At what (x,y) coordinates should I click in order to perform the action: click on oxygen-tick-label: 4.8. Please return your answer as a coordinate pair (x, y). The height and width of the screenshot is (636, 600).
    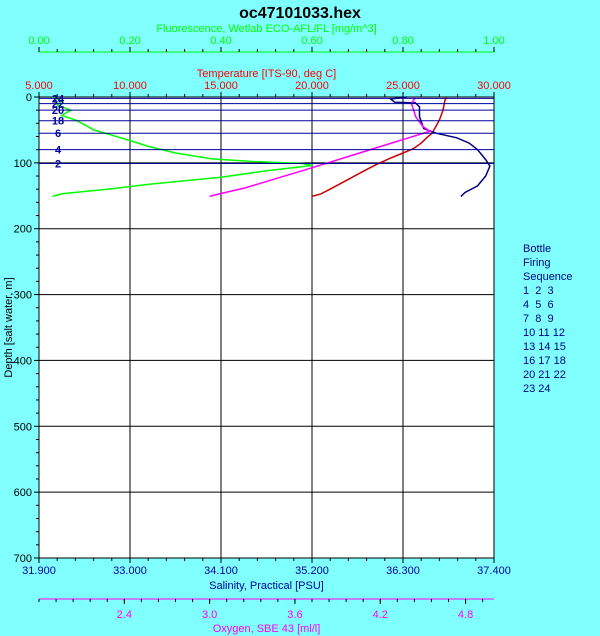
    Looking at the image, I should click on (465, 615).